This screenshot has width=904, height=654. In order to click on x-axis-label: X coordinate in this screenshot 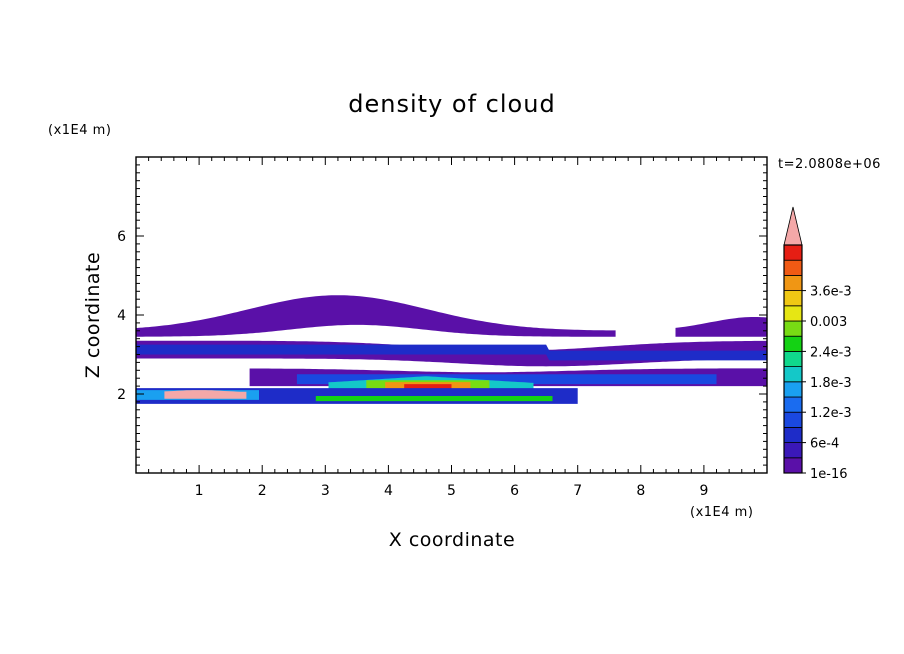, I will do `click(452, 540)`.